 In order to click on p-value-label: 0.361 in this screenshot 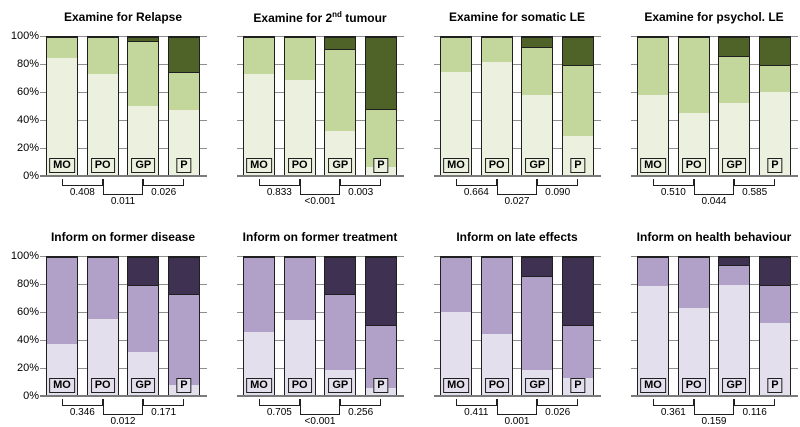, I will do `click(673, 412)`.